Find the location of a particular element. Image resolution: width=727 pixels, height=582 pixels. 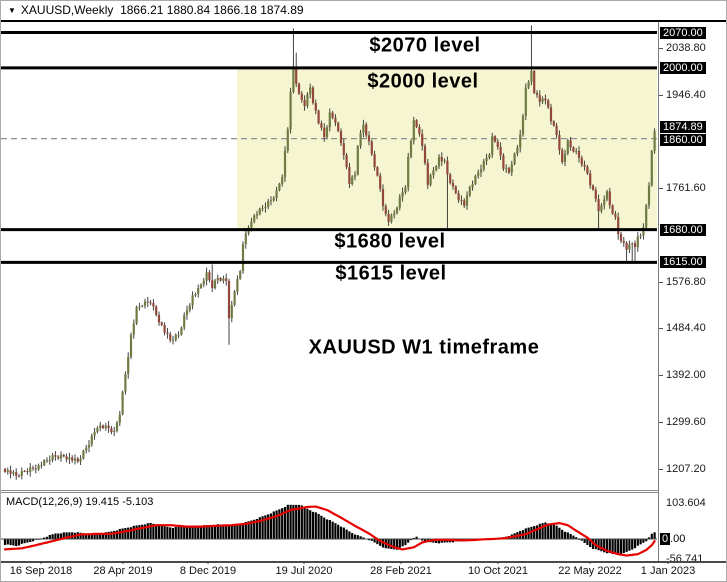

price-level-badge: 1860.00 is located at coordinates (683, 139).